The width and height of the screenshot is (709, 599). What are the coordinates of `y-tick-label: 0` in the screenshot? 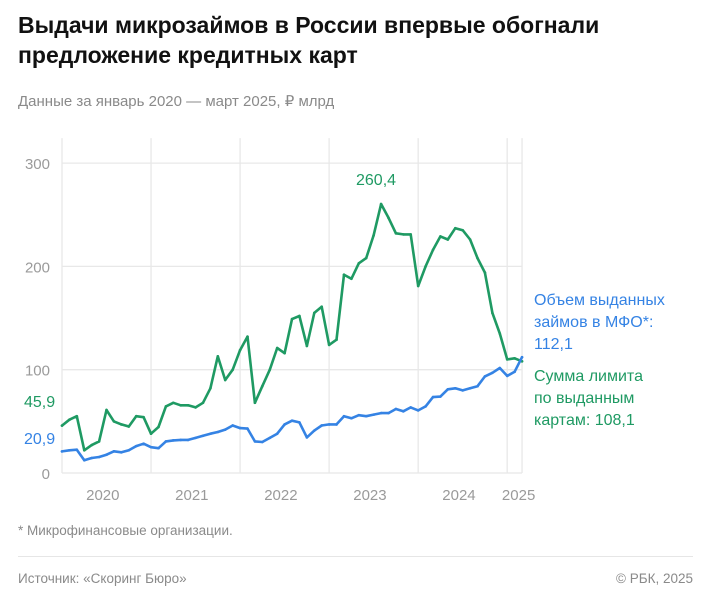 It's located at (46, 474).